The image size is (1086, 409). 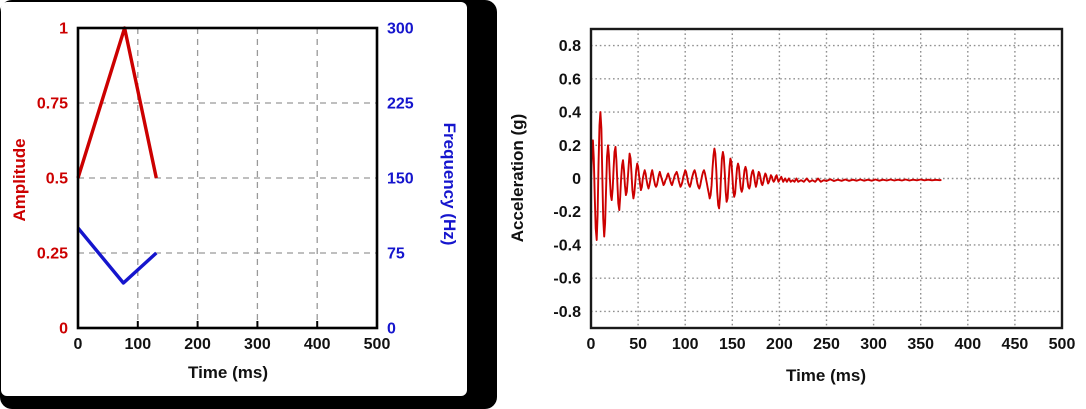 I want to click on svg-text: 1, so click(x=63, y=29).